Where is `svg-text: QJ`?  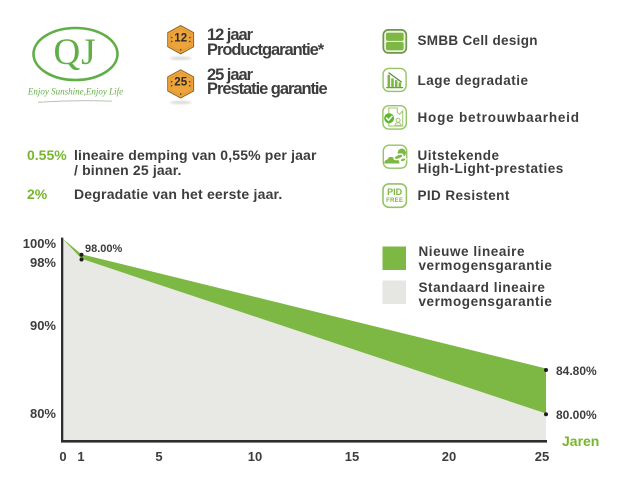
svg-text: QJ is located at coordinates (74, 52).